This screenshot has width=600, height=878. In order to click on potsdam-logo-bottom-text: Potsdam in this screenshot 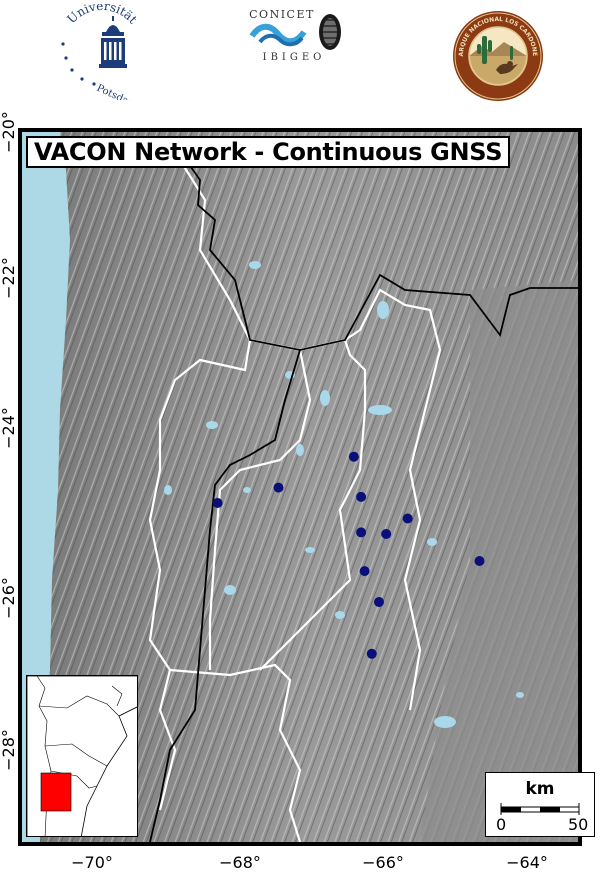, I will do `click(117, 91)`.